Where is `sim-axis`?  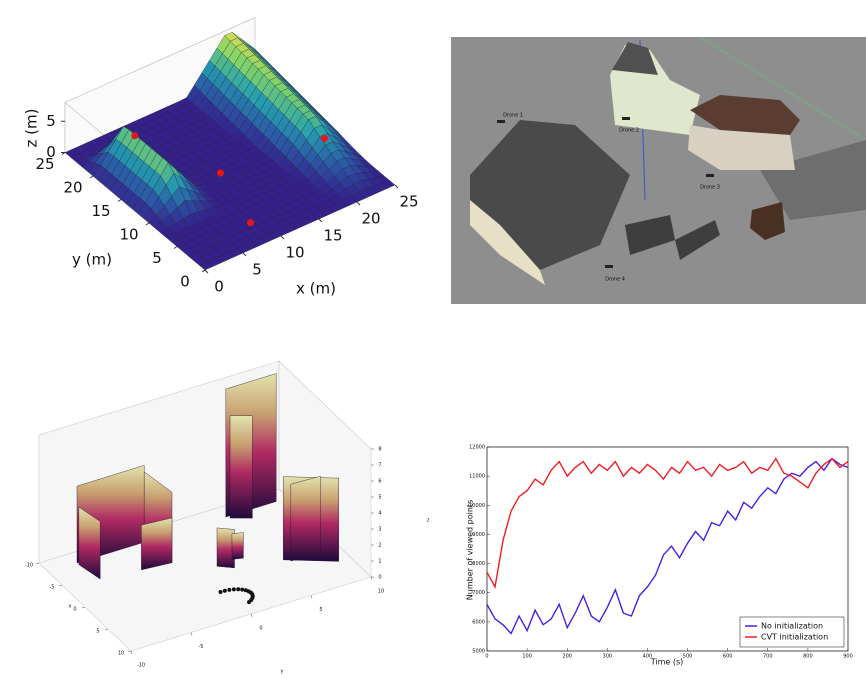
sim-axis is located at coordinates (782, 88).